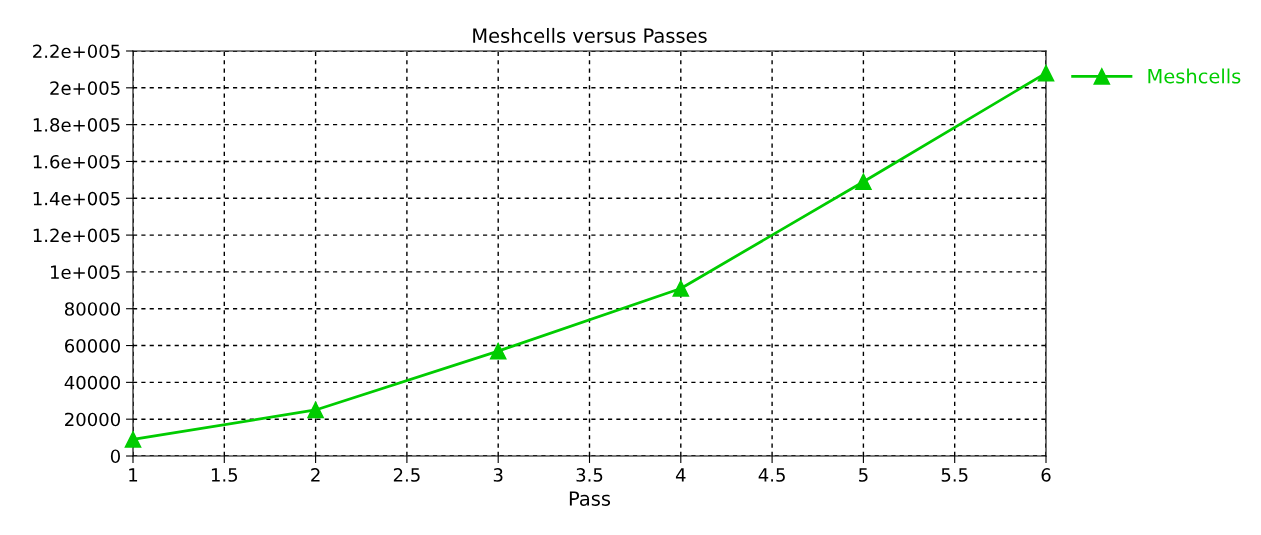 This screenshot has width=1261, height=535. What do you see at coordinates (680, 475) in the screenshot?
I see `x-tick-label: 4` at bounding box center [680, 475].